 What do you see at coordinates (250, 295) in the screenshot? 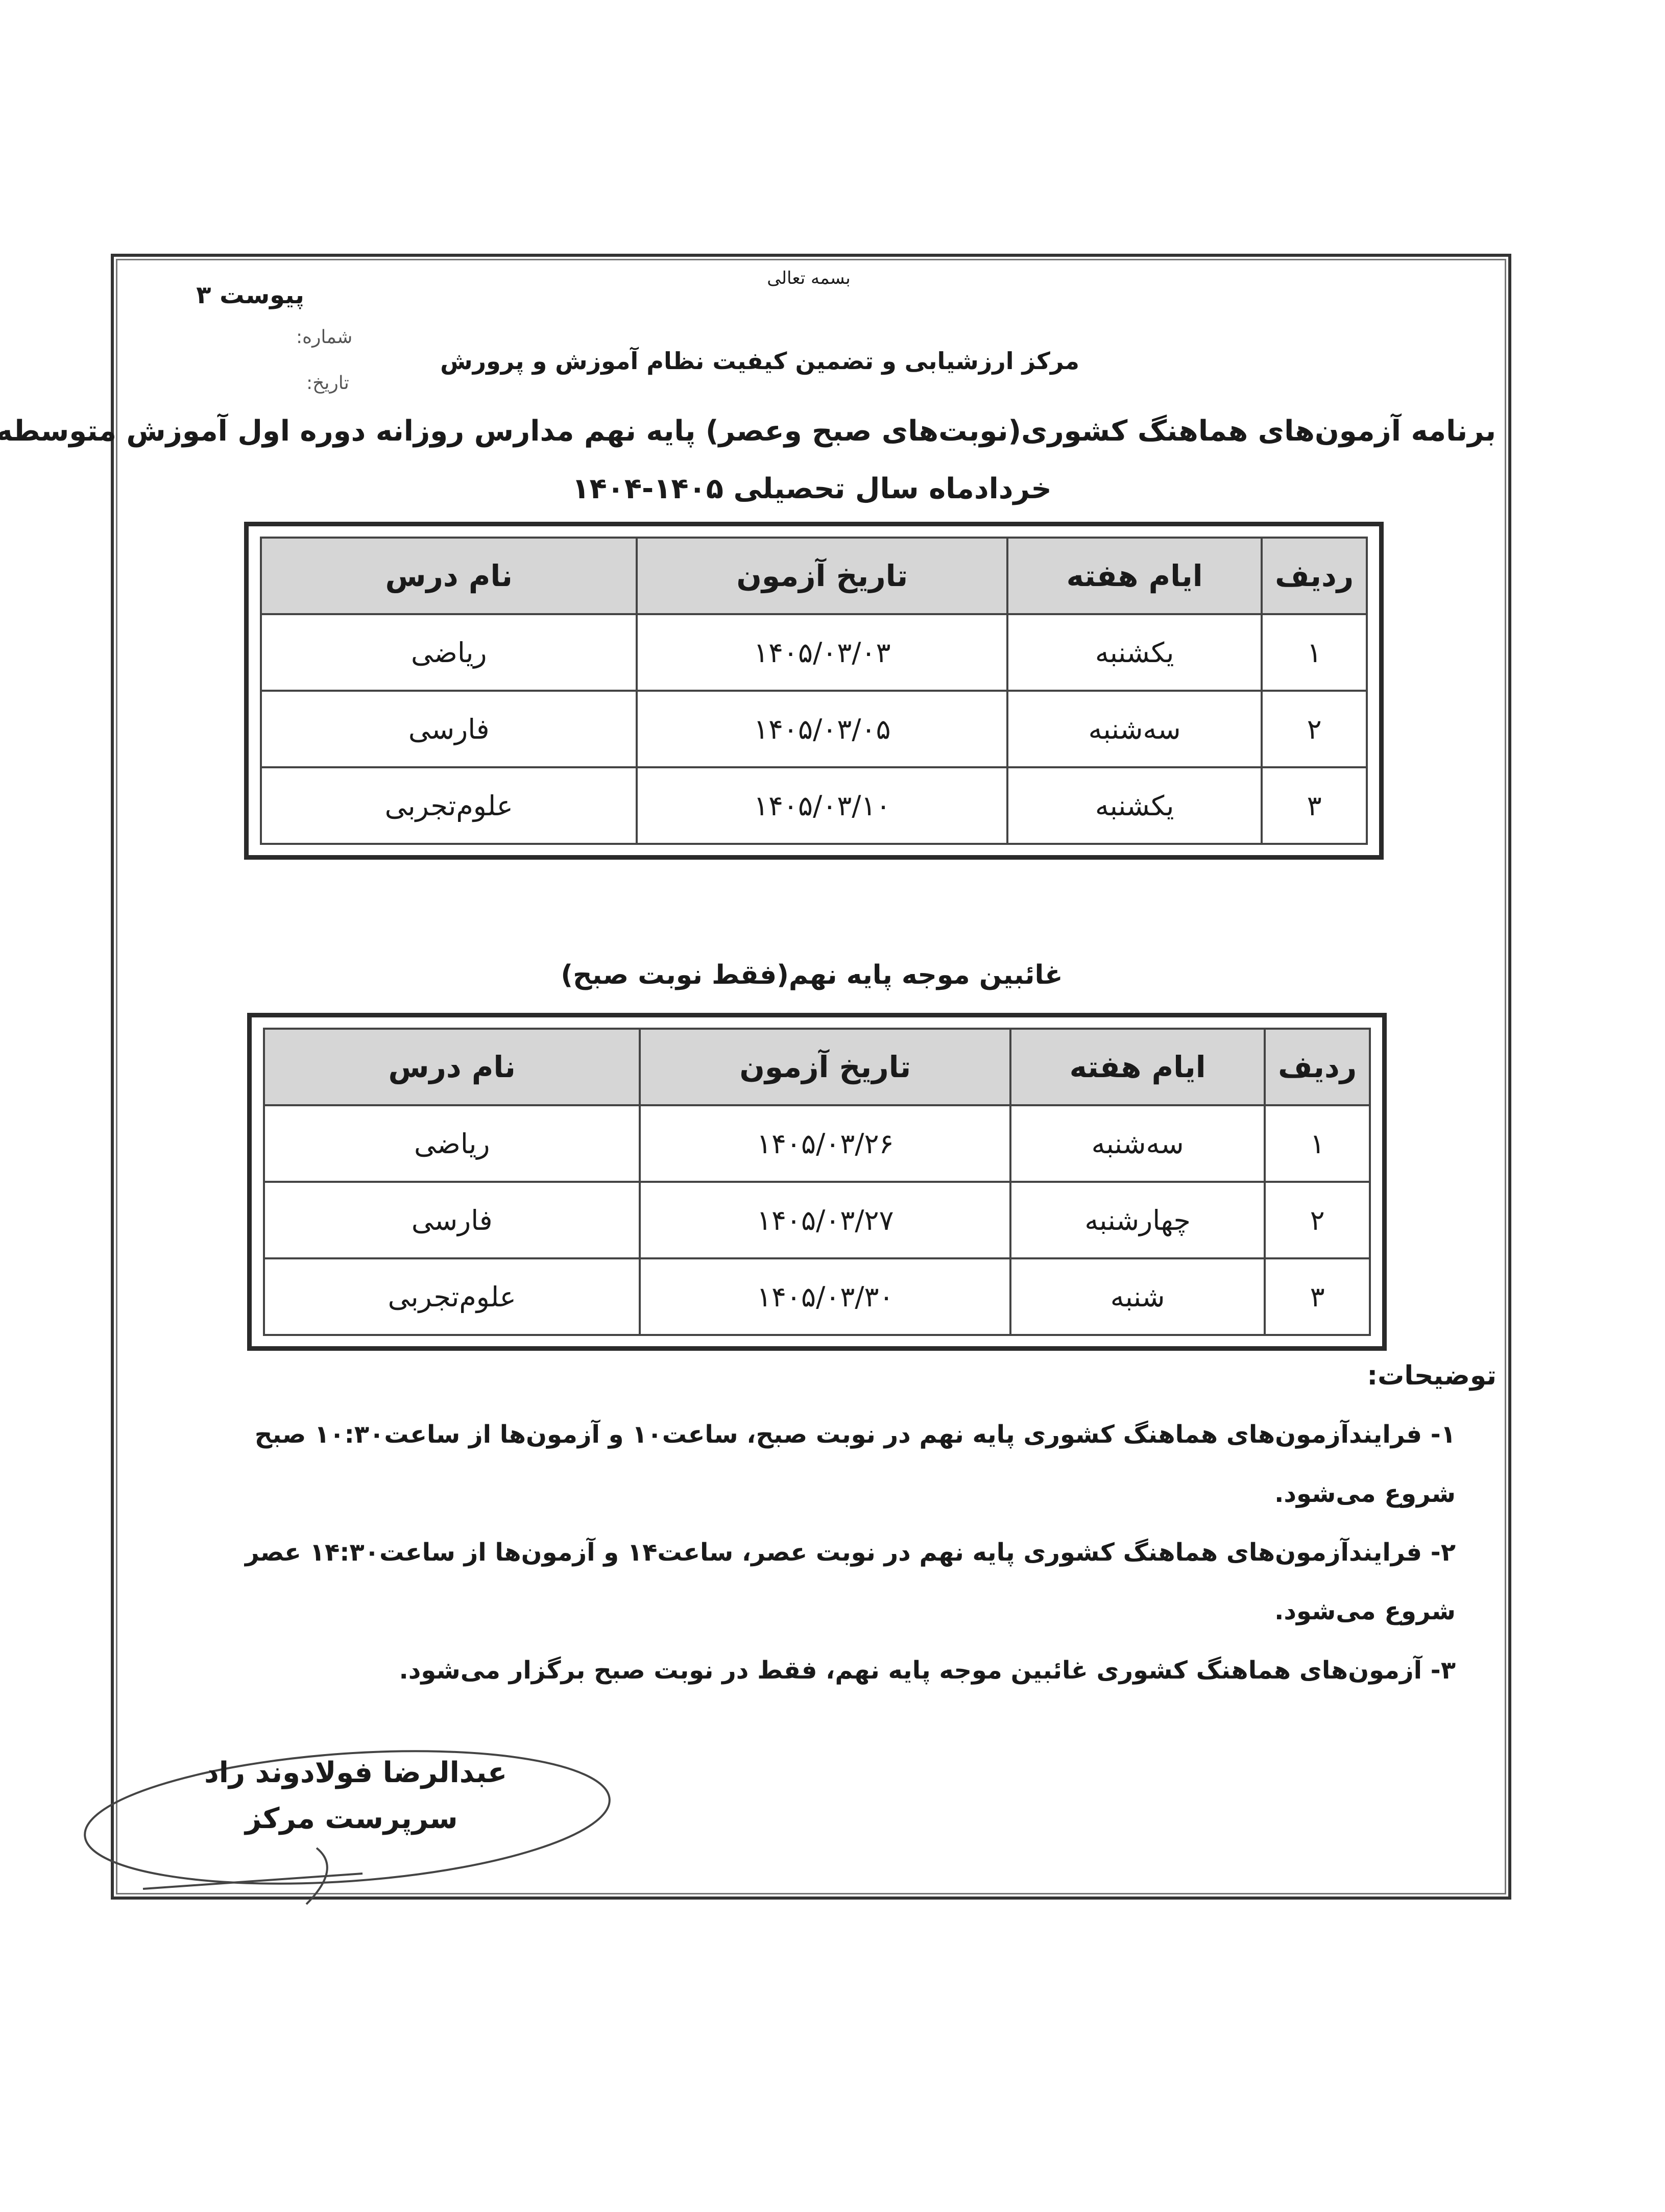
I see `attachment-label: پیوست ۳` at bounding box center [250, 295].